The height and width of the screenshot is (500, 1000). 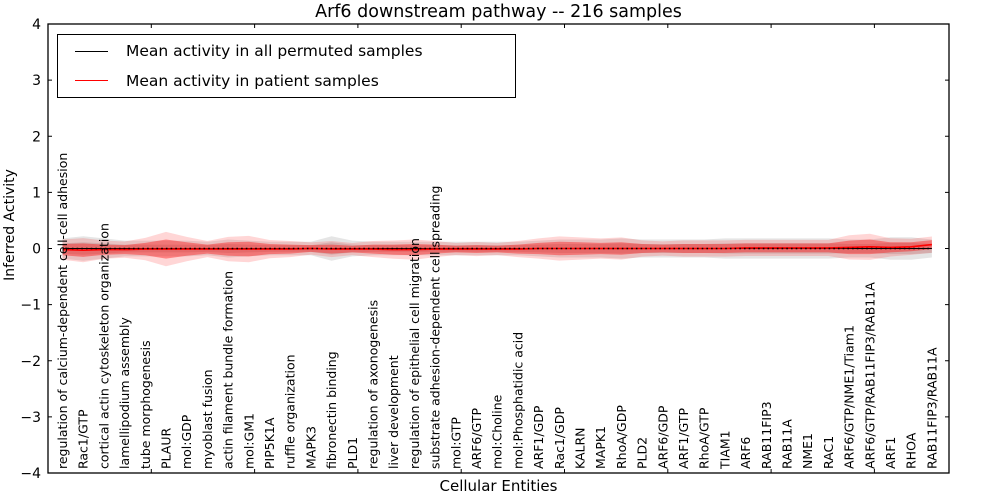 What do you see at coordinates (580, 448) in the screenshot?
I see `x-category-label: KALRN` at bounding box center [580, 448].